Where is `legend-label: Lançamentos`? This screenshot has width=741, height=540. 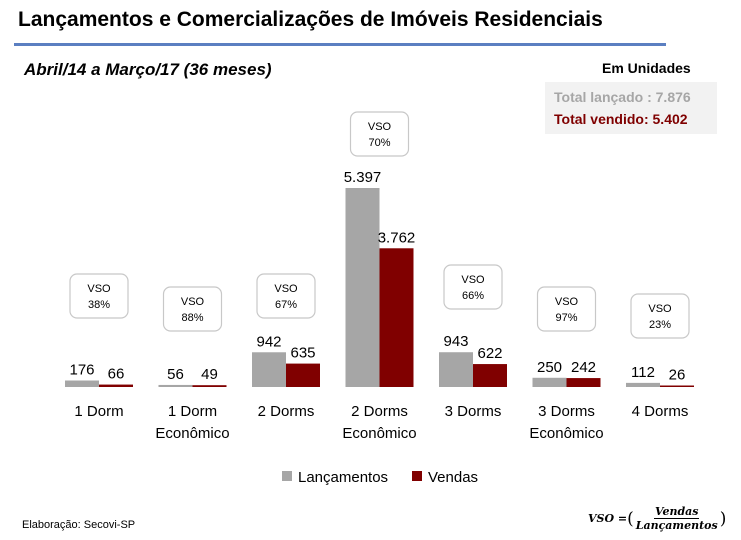 legend-label: Lançamentos is located at coordinates (343, 477).